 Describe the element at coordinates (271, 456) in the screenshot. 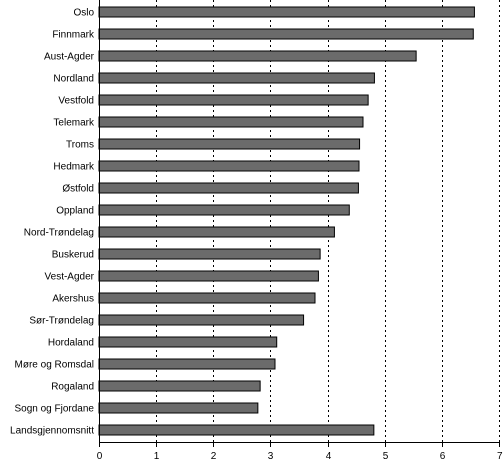

I see `x-tick-label-3: 3` at that location.